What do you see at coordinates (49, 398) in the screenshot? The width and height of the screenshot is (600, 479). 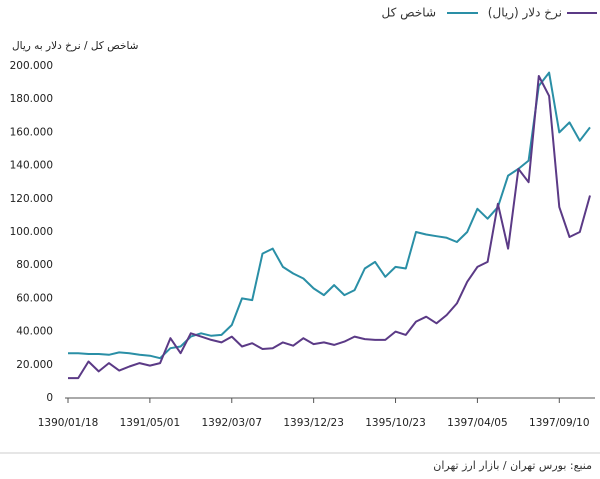 I see `y-tick-label: 0` at bounding box center [49, 398].